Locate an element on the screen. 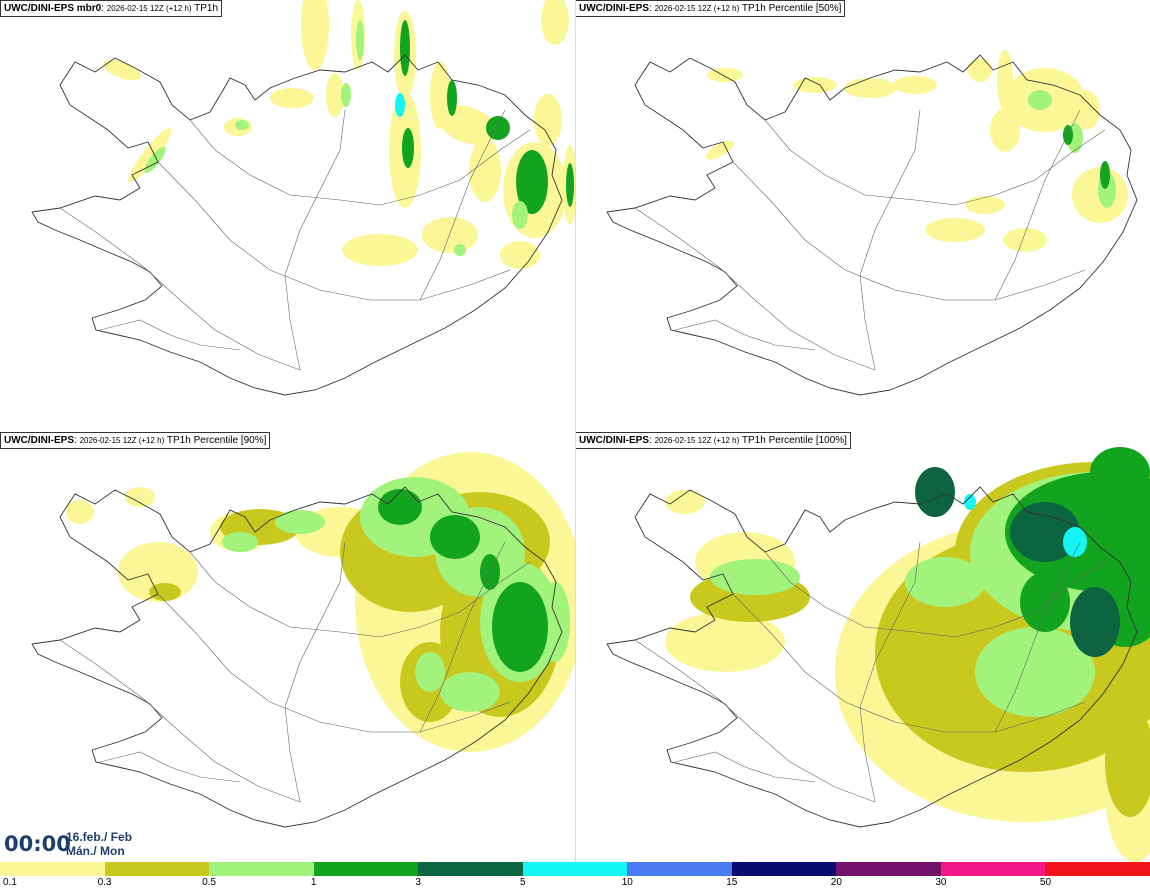 The width and height of the screenshot is (1150, 891). legend-label: 50 is located at coordinates (1045, 882).